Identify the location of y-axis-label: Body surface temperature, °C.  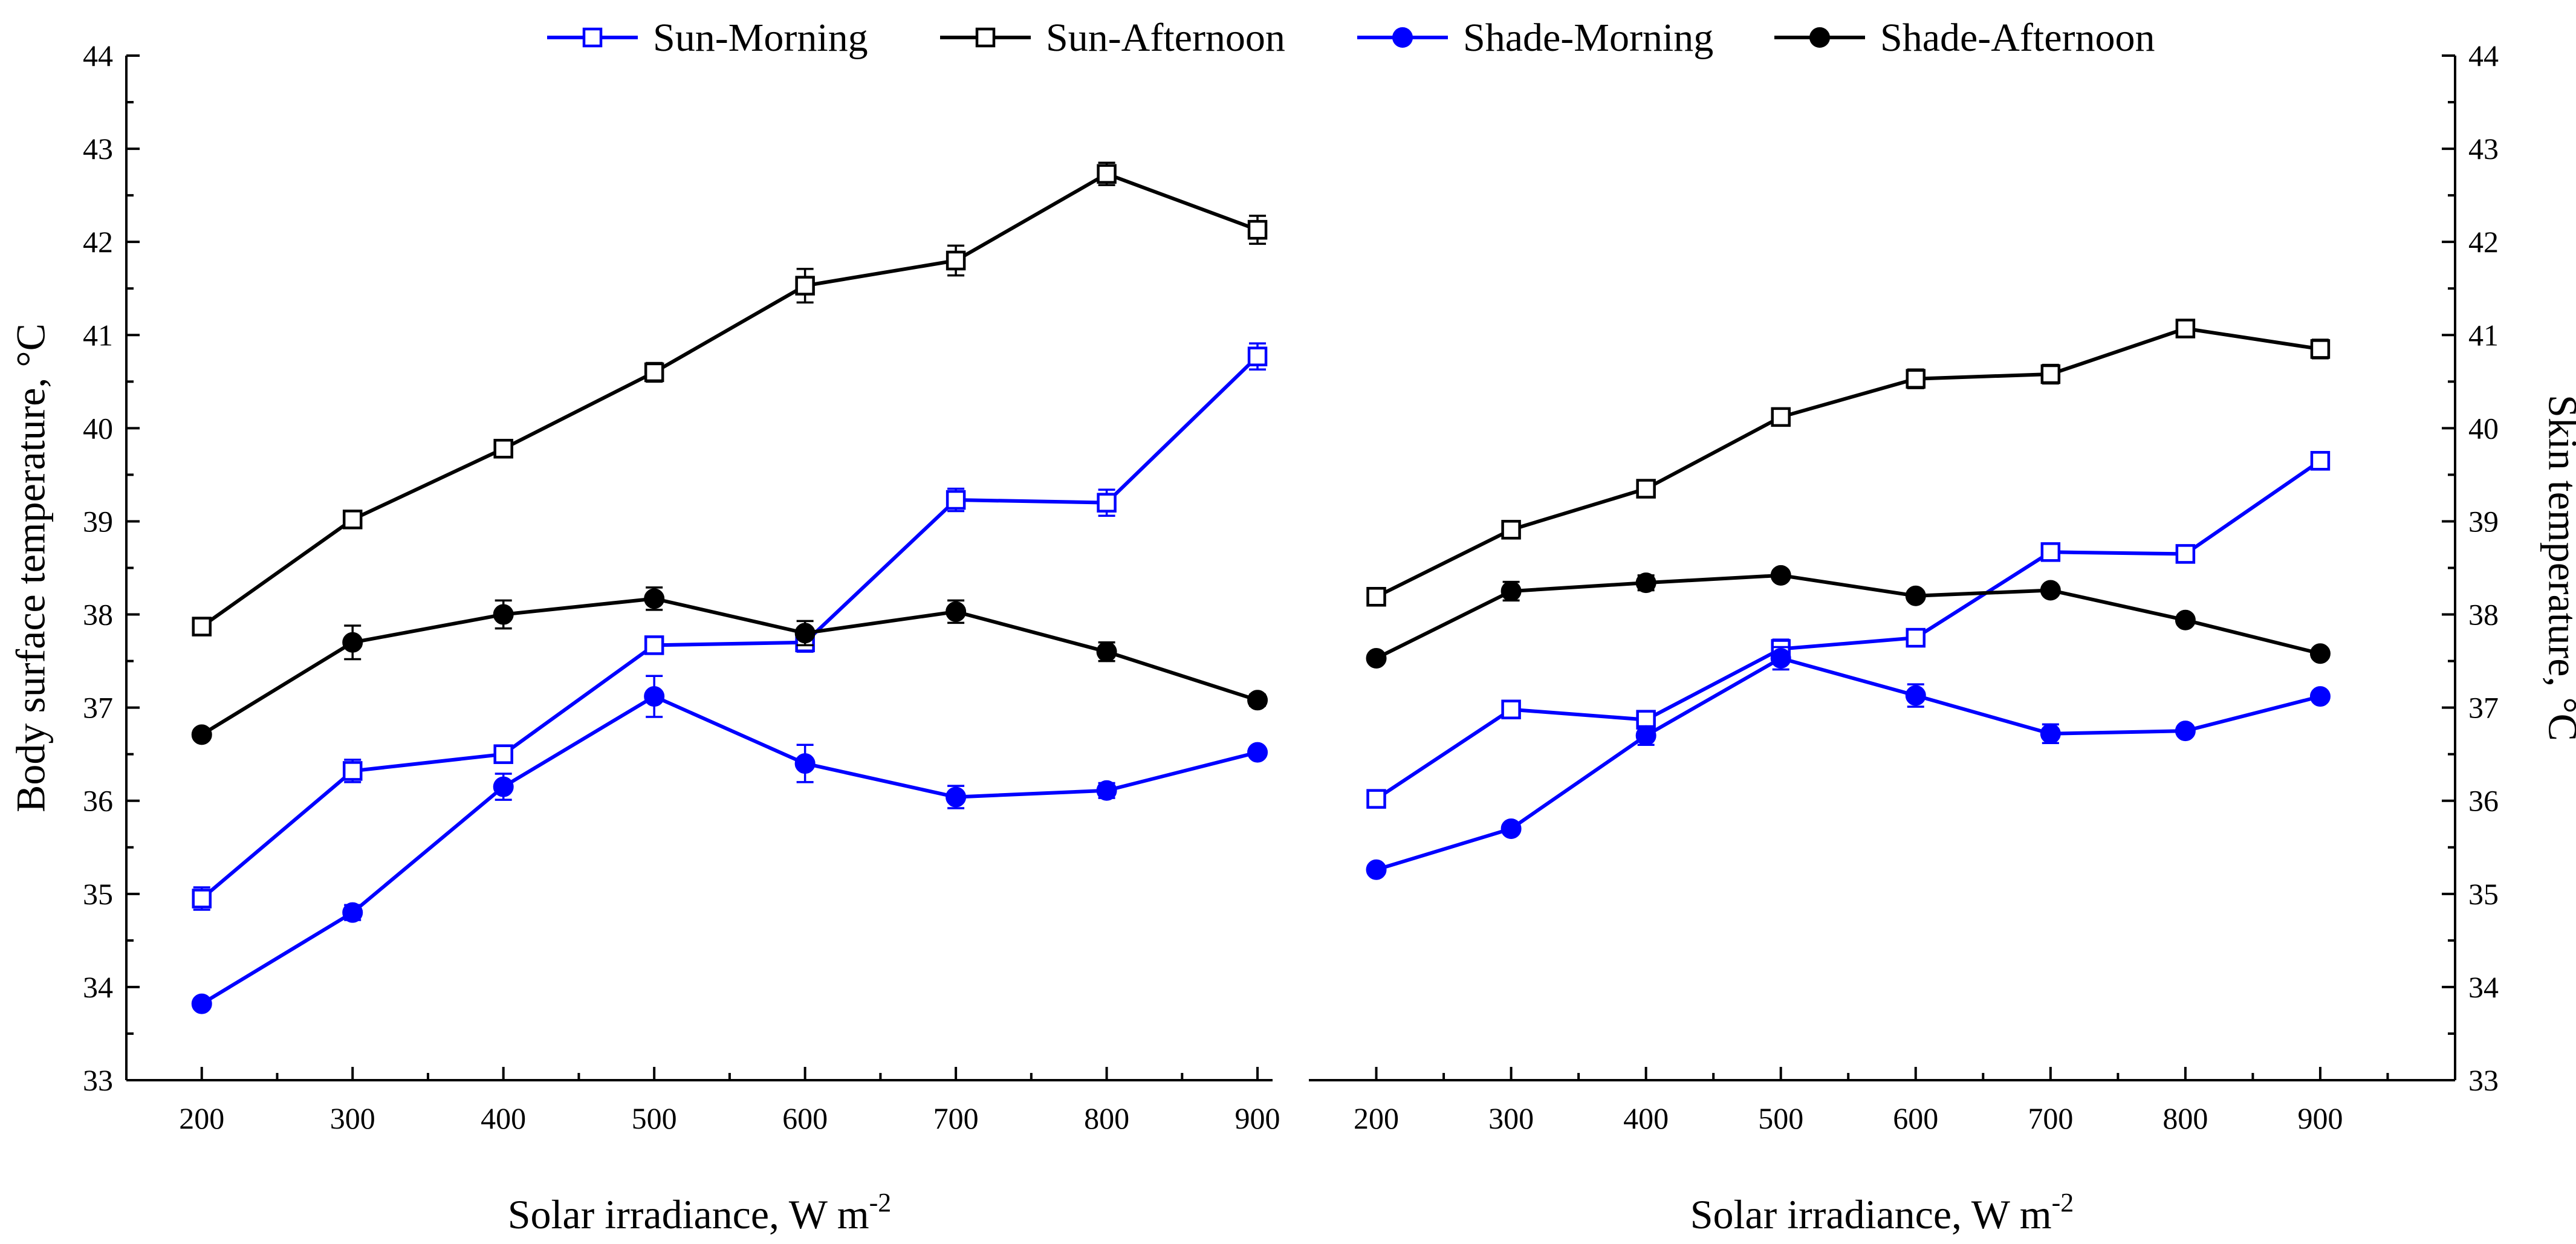
(31, 567).